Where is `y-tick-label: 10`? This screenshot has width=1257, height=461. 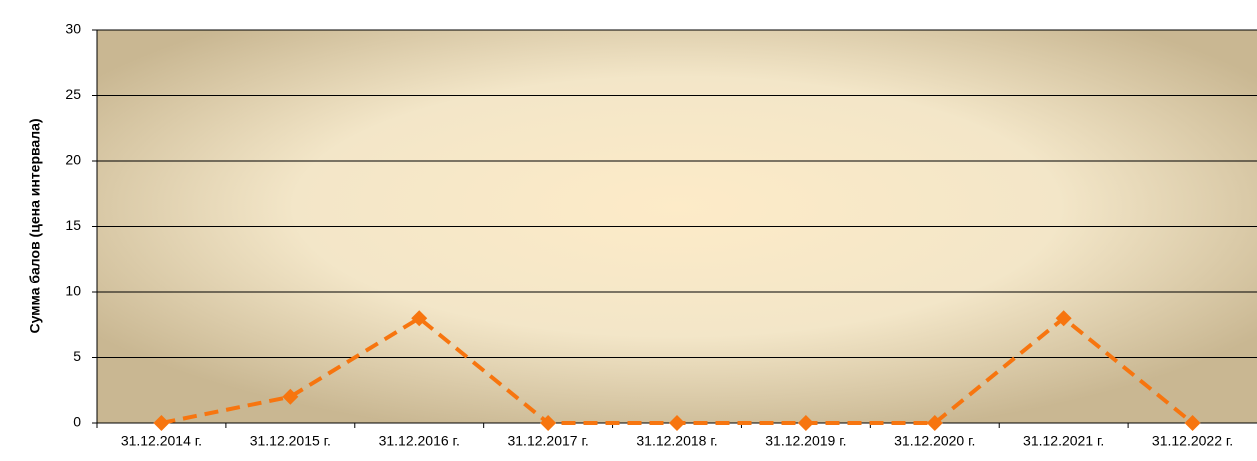 y-tick-label: 10 is located at coordinates (73, 291).